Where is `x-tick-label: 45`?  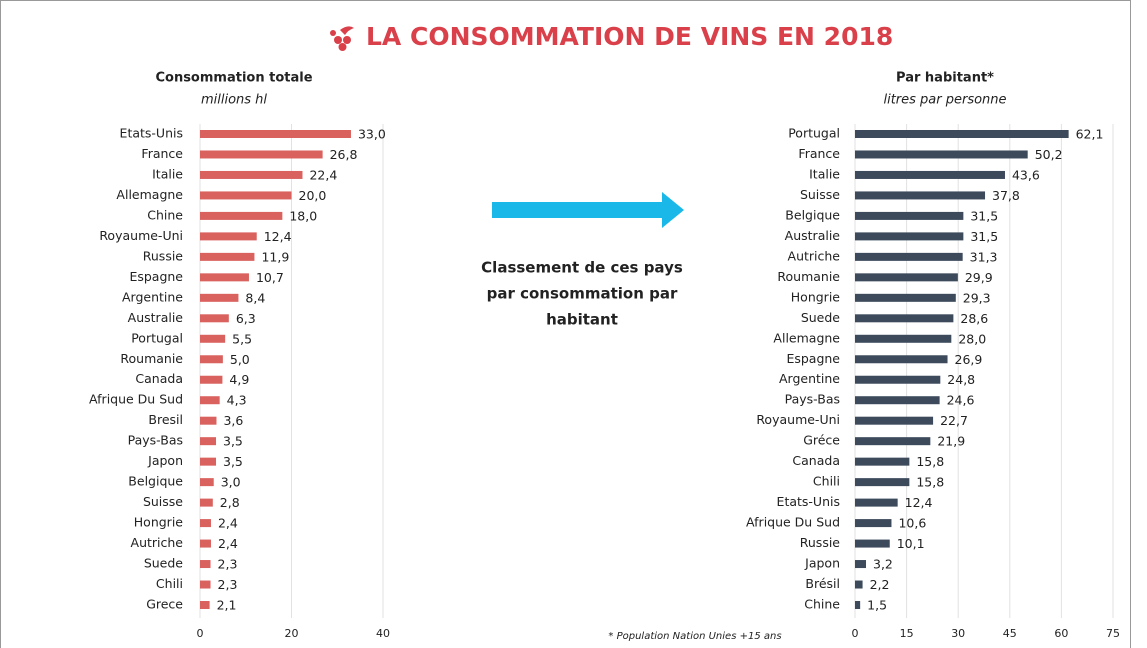 x-tick-label: 45 is located at coordinates (1010, 633).